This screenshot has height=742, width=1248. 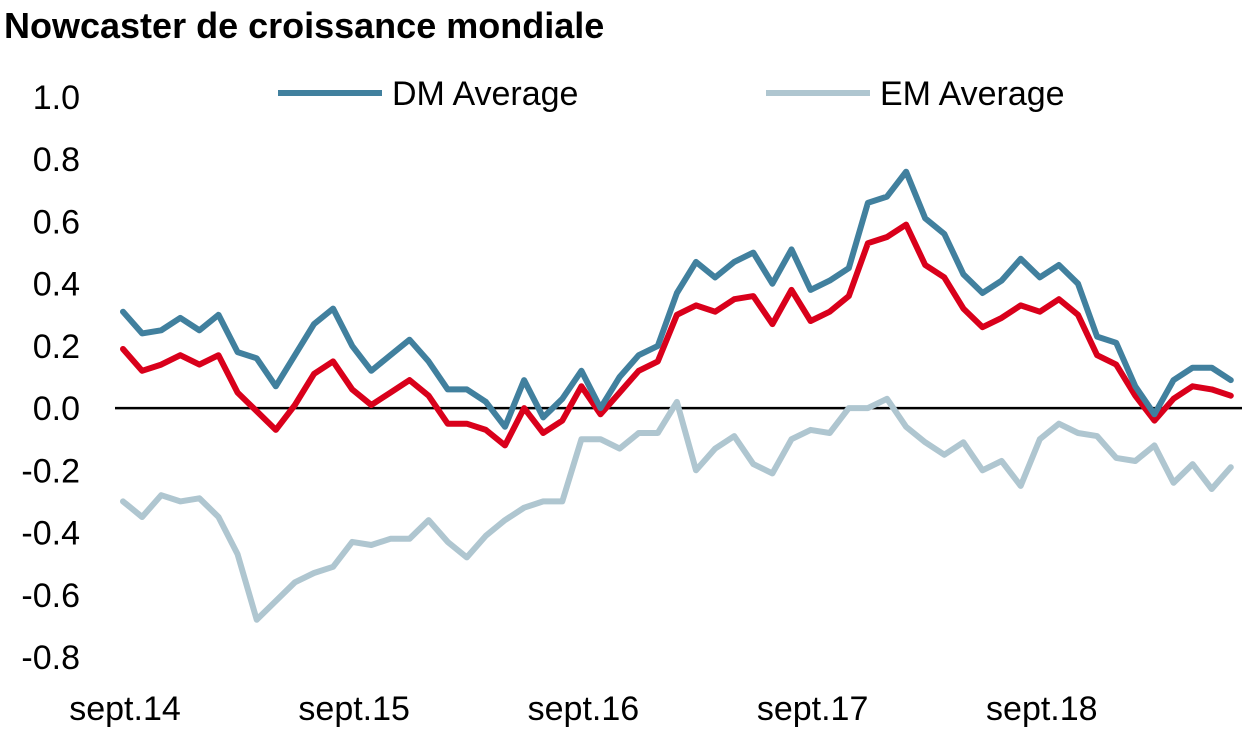 I want to click on y-tick-label: 1.0, so click(x=56, y=98).